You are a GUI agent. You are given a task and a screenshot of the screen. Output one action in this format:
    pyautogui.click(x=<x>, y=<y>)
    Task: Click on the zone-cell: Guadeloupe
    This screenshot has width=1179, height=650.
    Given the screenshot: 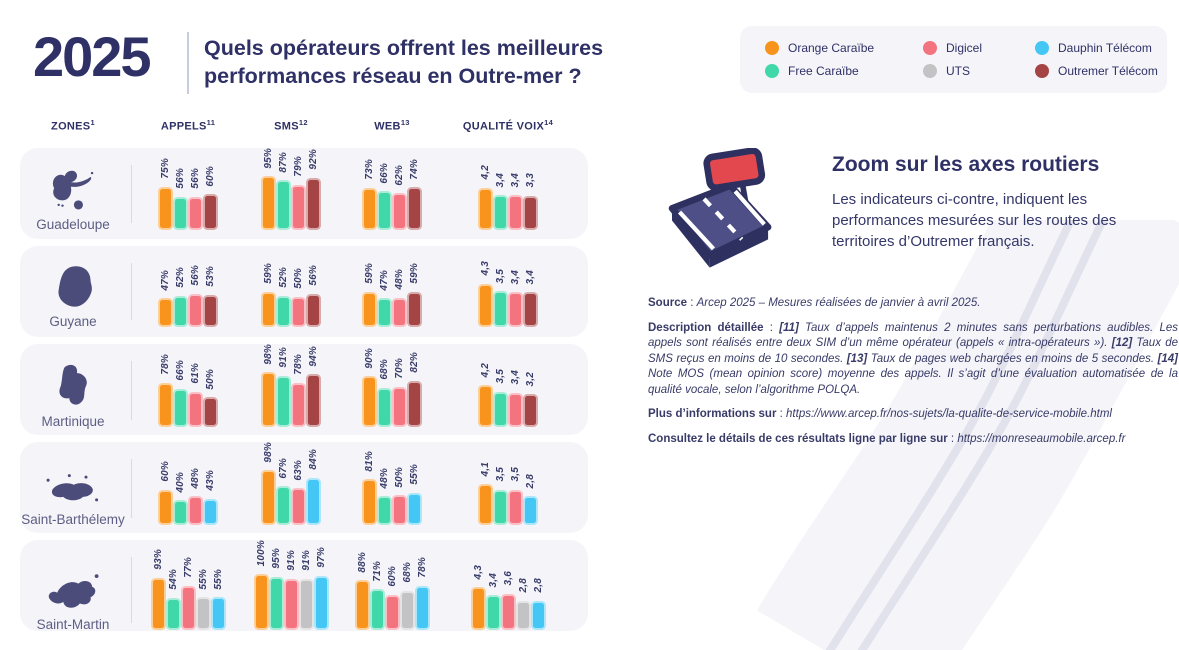 What is the action you would take?
    pyautogui.click(x=73, y=194)
    